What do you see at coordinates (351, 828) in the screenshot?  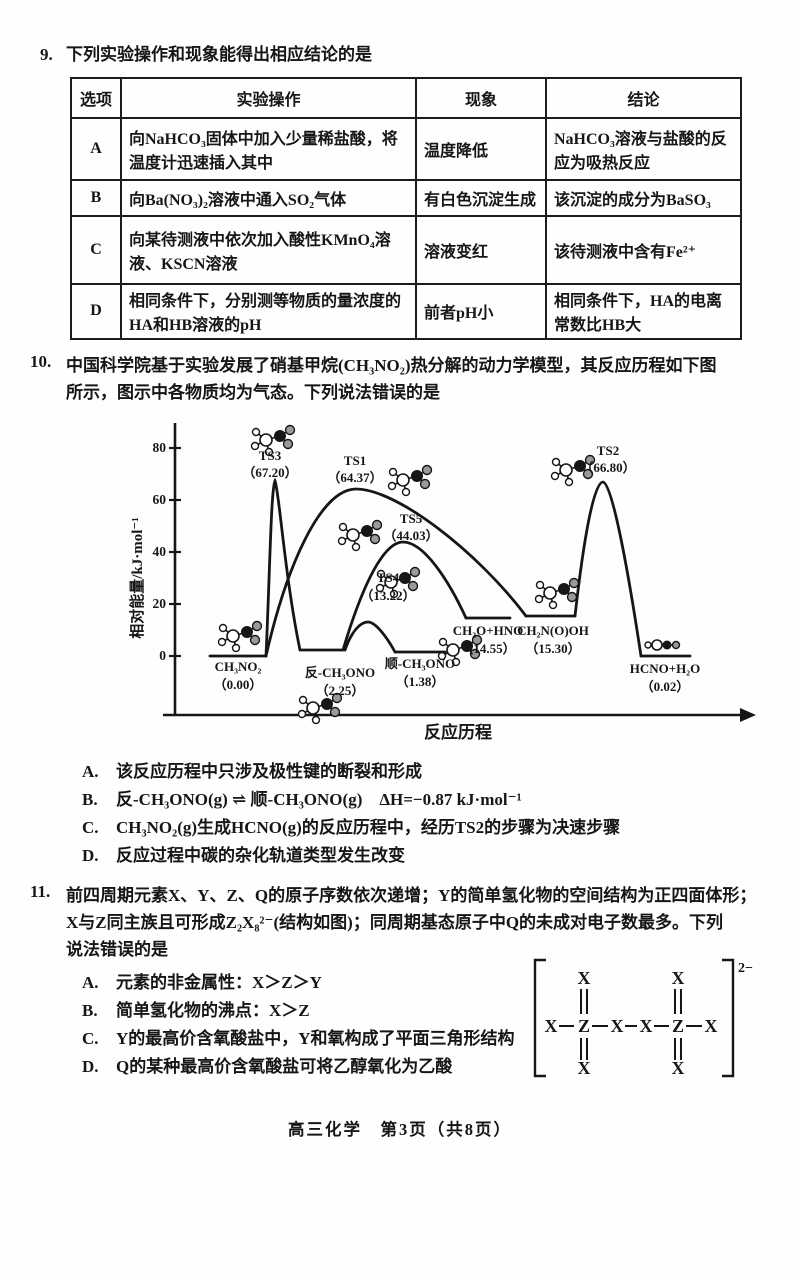 I see `option-c: C. CH₃NO₂(g)生成HCNO(g)的反应历程中，经历TS2的步骤为决速步骤` at bounding box center [351, 828].